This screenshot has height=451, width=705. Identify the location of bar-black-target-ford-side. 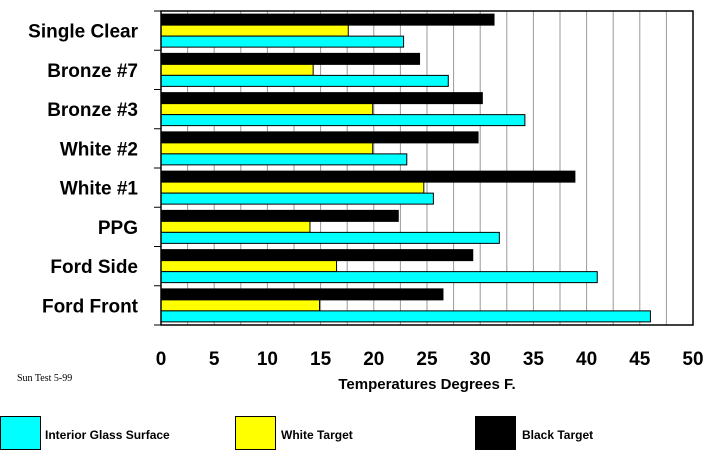
(317, 255).